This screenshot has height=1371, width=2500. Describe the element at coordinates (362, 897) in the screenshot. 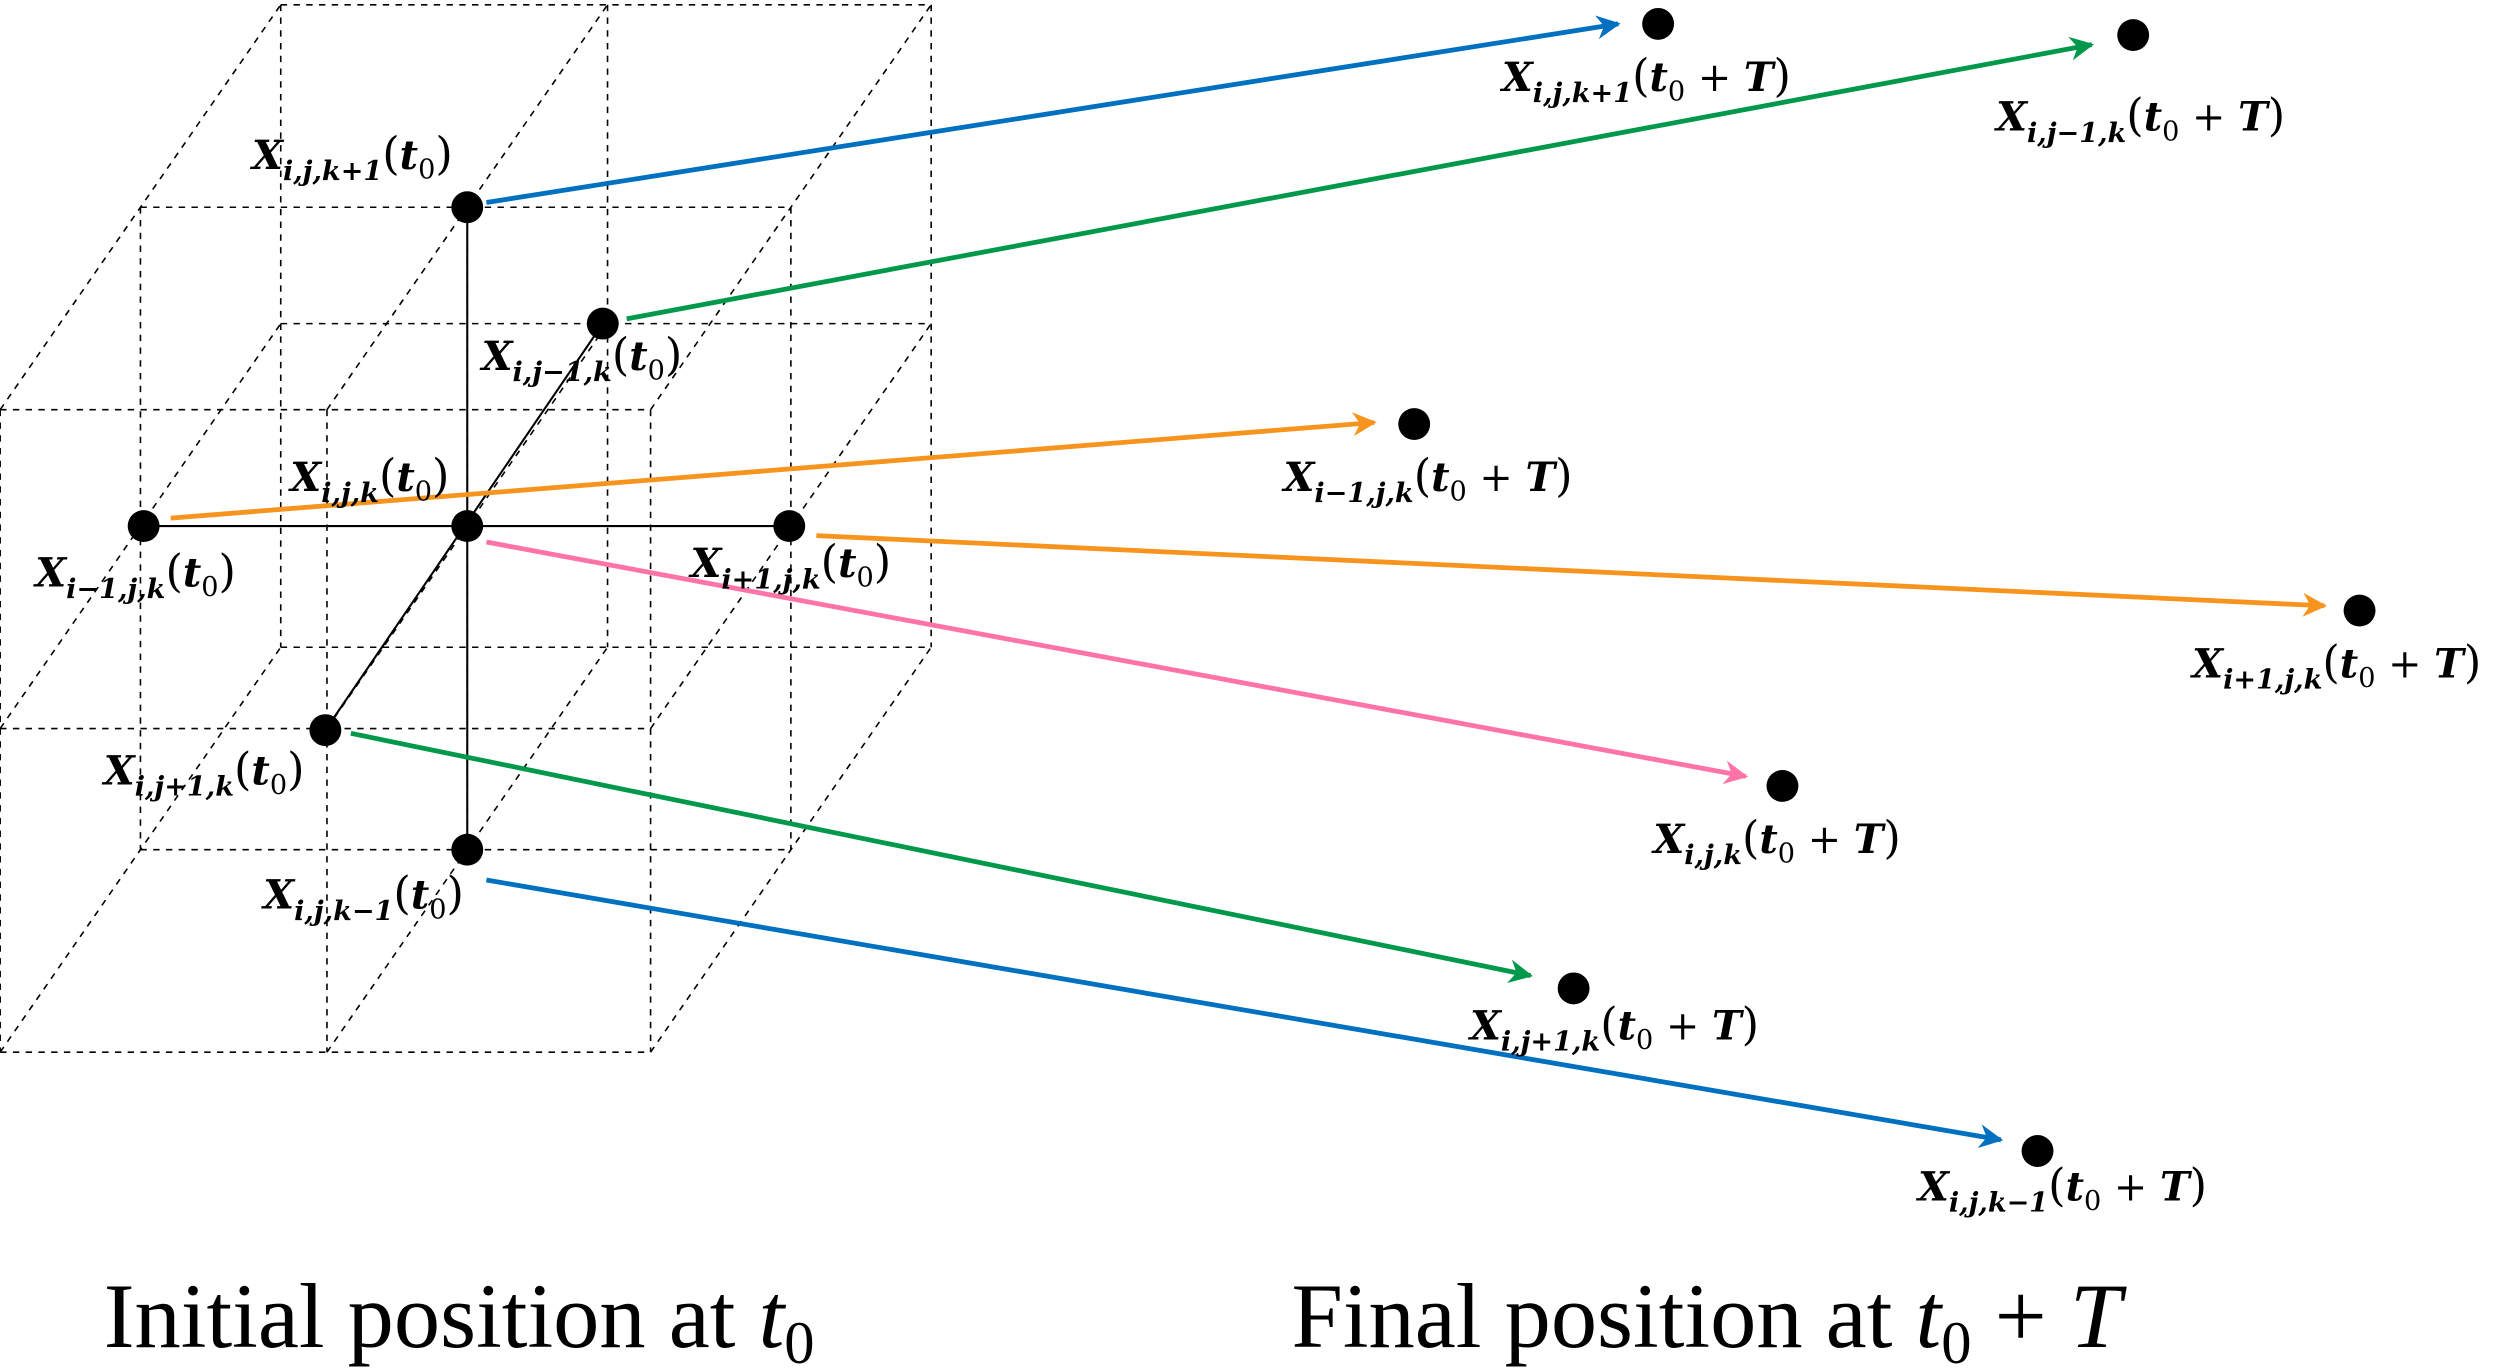

I see `initial-label: Xi,j,k−1(t0)` at that location.